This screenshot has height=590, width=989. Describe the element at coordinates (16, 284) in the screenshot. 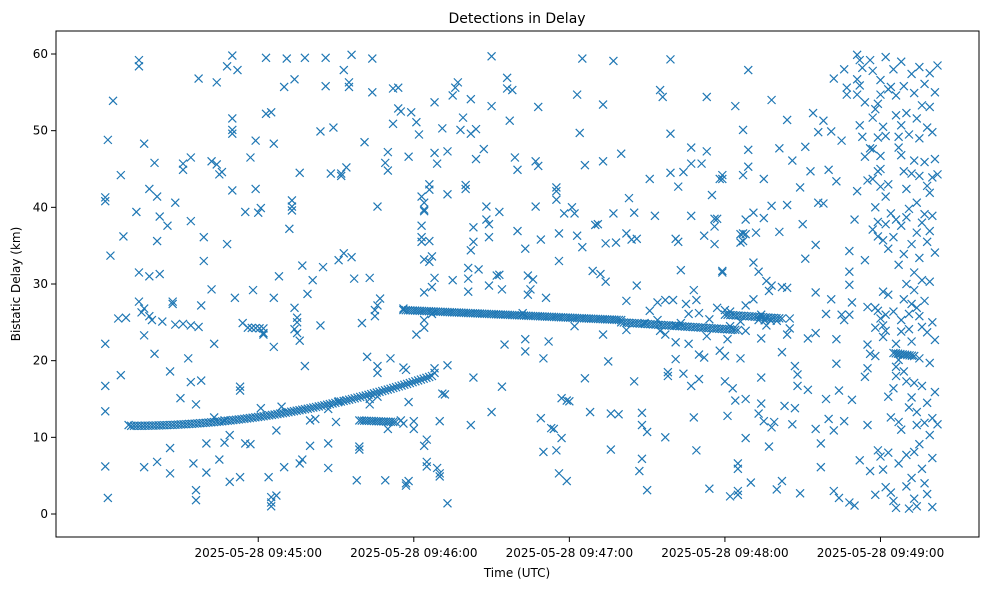

I see `y-axis-label: Bistatic Delay (km)` at that location.